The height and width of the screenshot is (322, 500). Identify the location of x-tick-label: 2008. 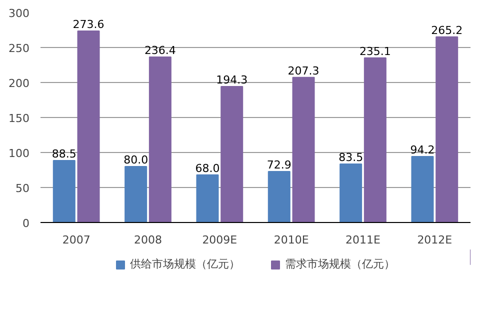
(148, 240).